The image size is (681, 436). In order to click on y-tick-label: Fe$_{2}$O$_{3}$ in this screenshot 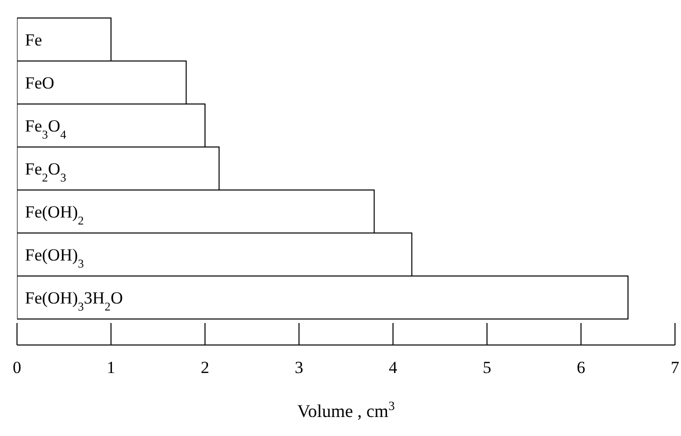, I will do `click(45, 172)`.